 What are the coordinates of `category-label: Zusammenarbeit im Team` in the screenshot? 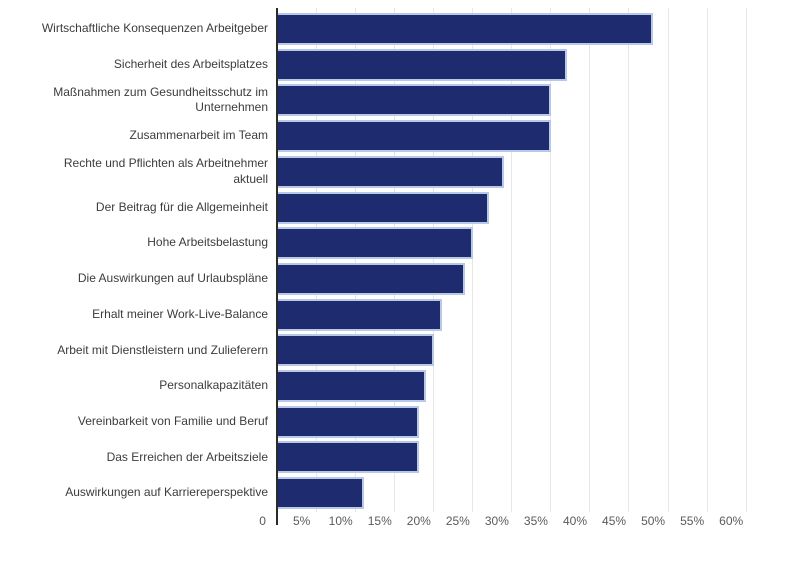 It's located at (199, 135).